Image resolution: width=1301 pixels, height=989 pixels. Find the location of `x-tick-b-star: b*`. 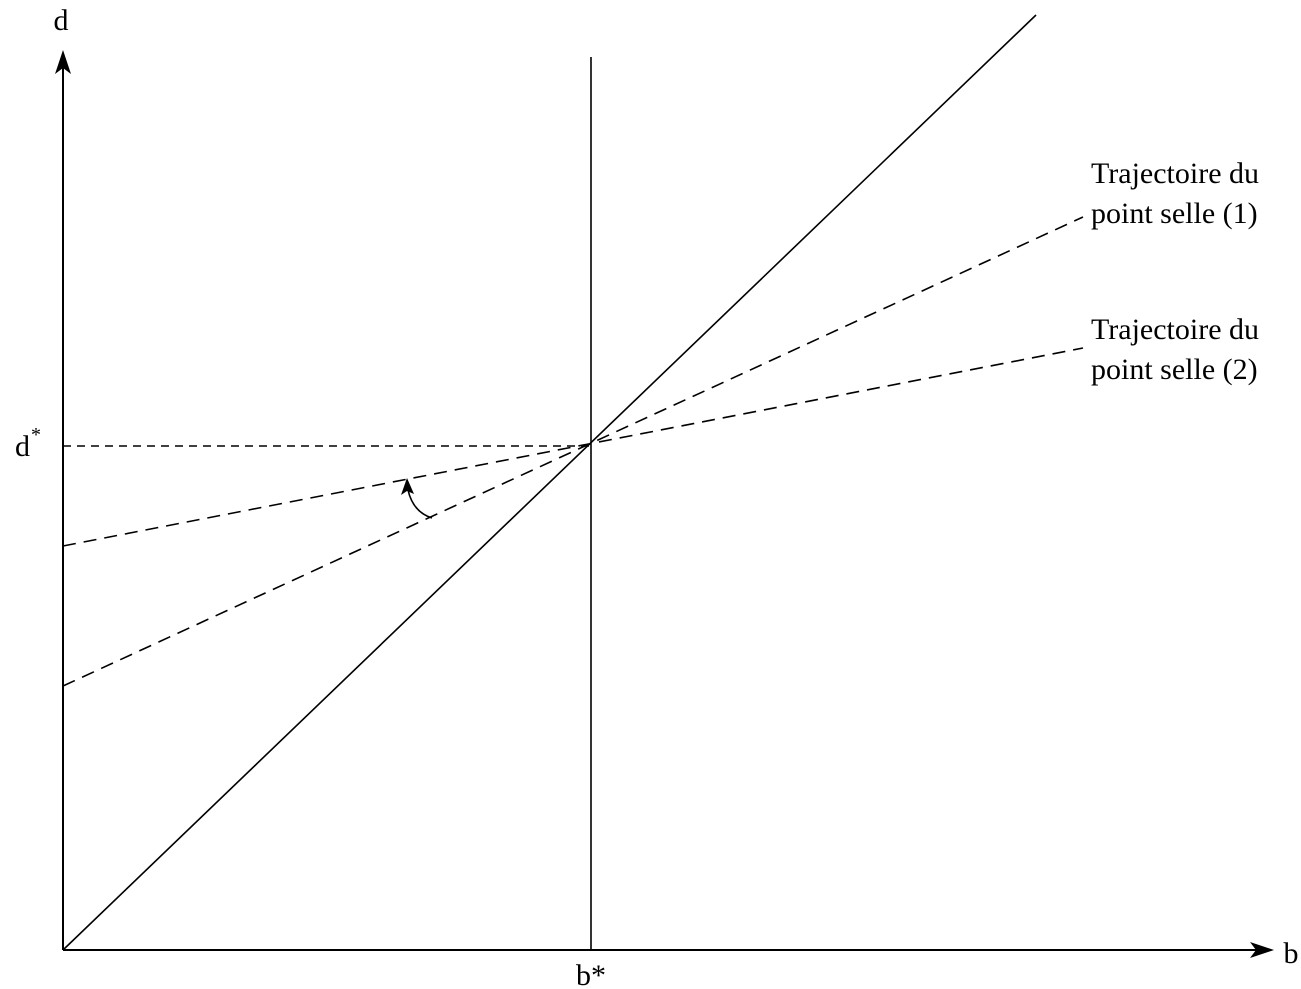

x-tick-b-star: b* is located at coordinates (591, 974).